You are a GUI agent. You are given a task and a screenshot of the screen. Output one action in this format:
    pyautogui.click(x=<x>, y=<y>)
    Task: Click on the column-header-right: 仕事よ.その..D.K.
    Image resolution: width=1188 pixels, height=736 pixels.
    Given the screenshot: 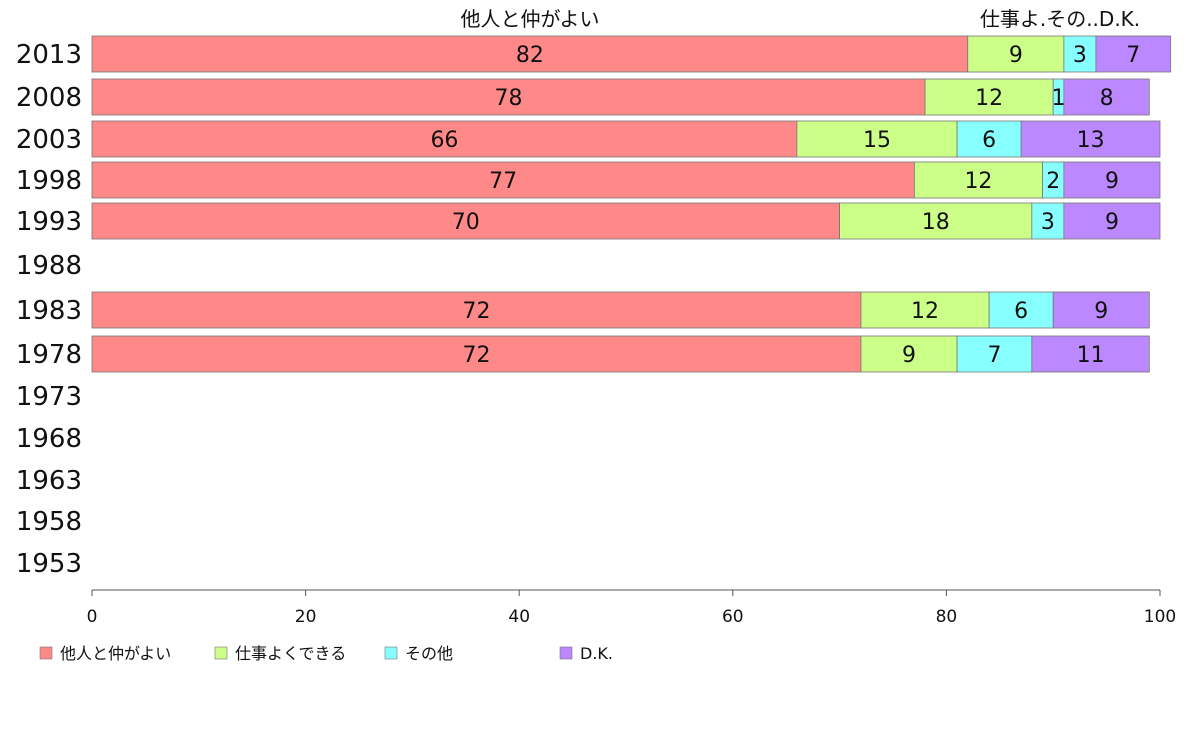 What is the action you would take?
    pyautogui.click(x=1060, y=19)
    